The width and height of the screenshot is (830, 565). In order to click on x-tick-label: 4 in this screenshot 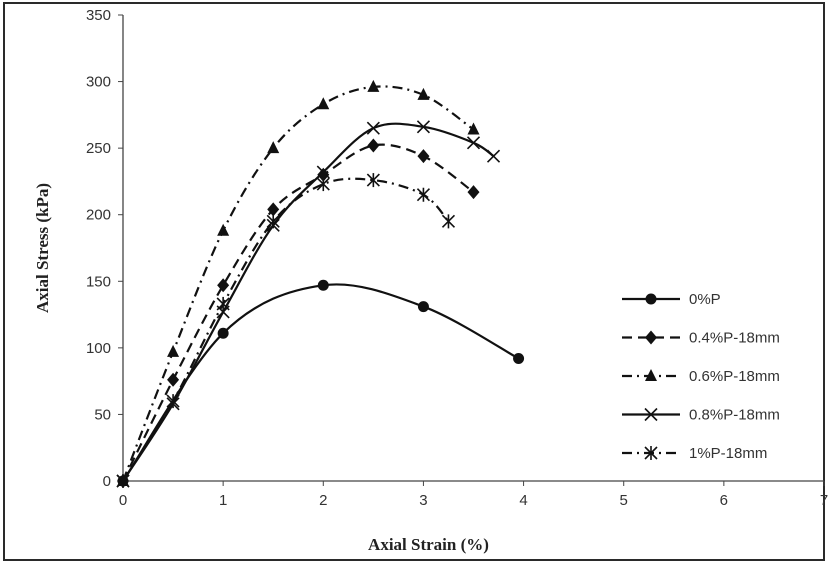, I will do `click(523, 500)`.